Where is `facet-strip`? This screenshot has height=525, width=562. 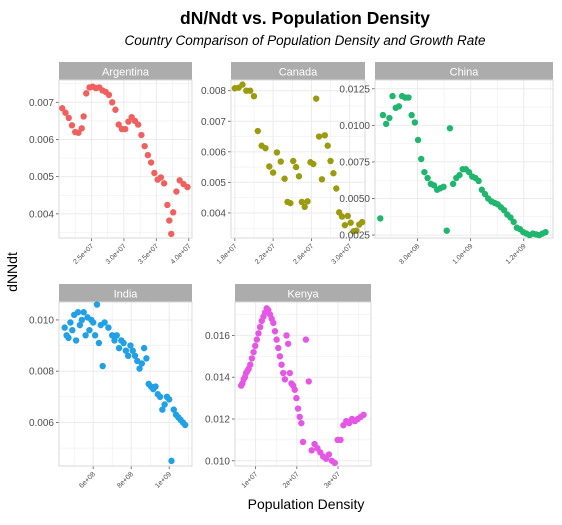
facet-strip is located at coordinates (125, 71).